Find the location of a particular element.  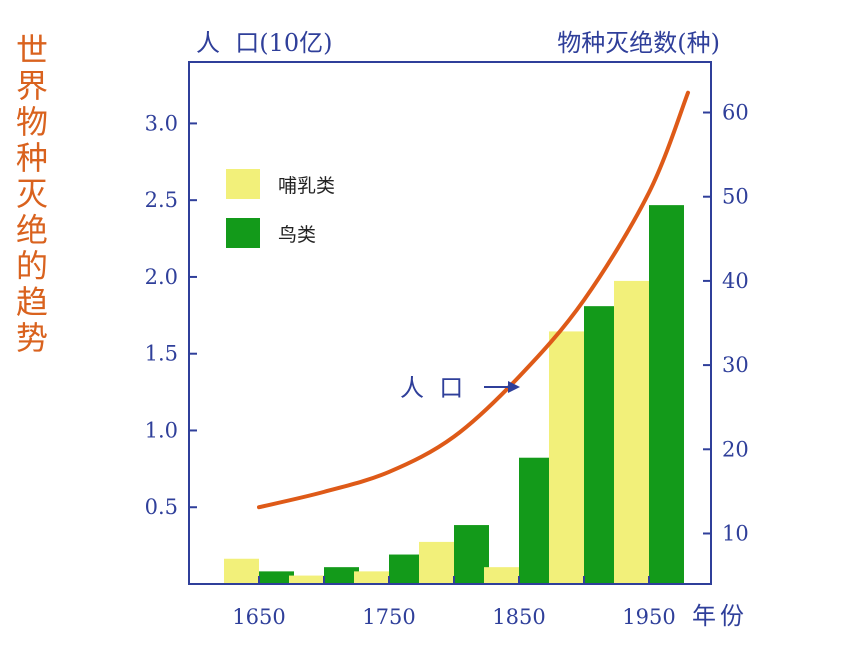

x-tick-label: 1850 is located at coordinates (518, 617).